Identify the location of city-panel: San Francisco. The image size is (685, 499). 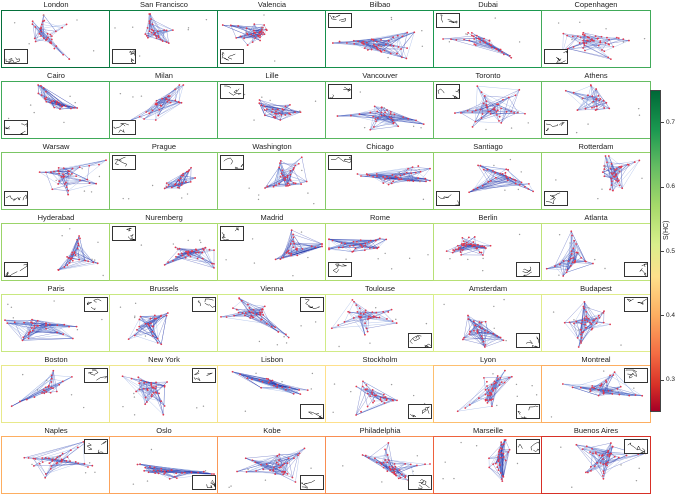
(164, 35).